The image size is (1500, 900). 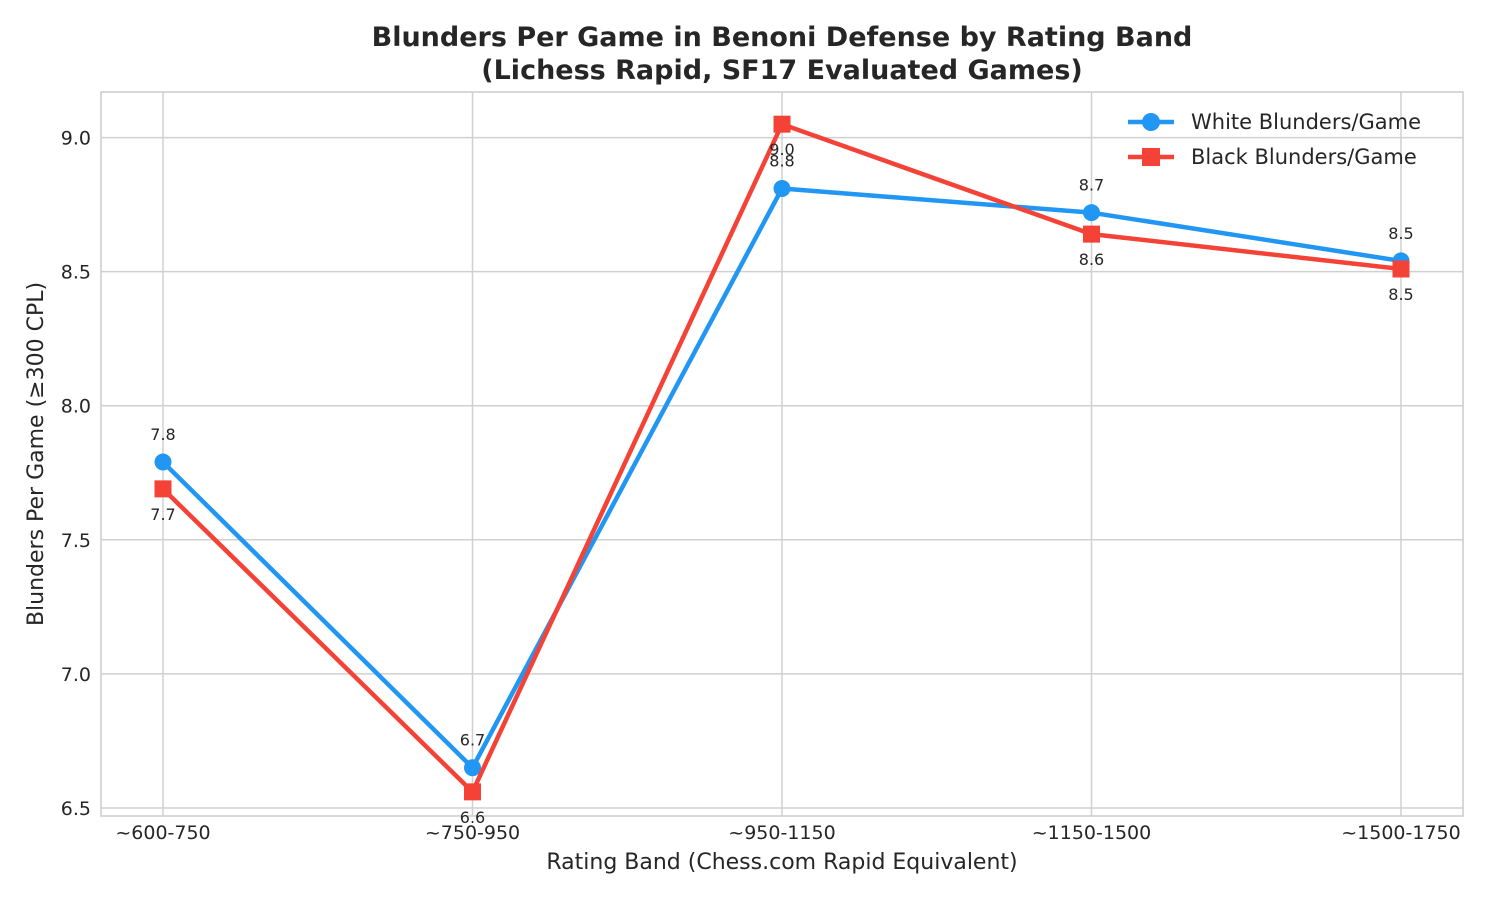 What do you see at coordinates (1091, 833) in the screenshot?
I see `x-tick-label: ~1150-1500` at bounding box center [1091, 833].